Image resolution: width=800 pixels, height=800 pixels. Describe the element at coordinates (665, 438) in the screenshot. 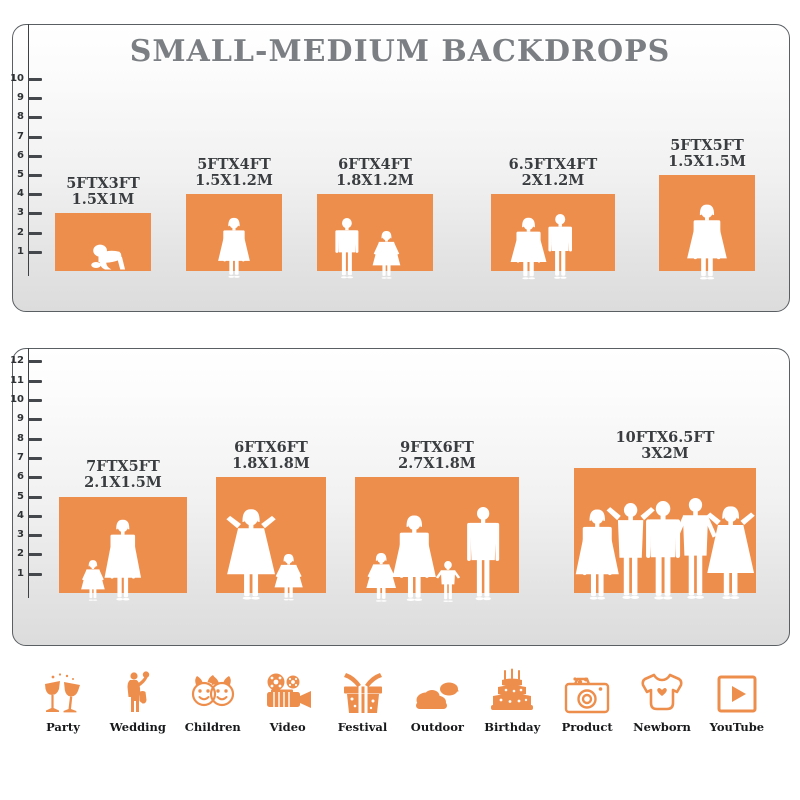

I see `size-feet: 10FTX6.5FT` at that location.